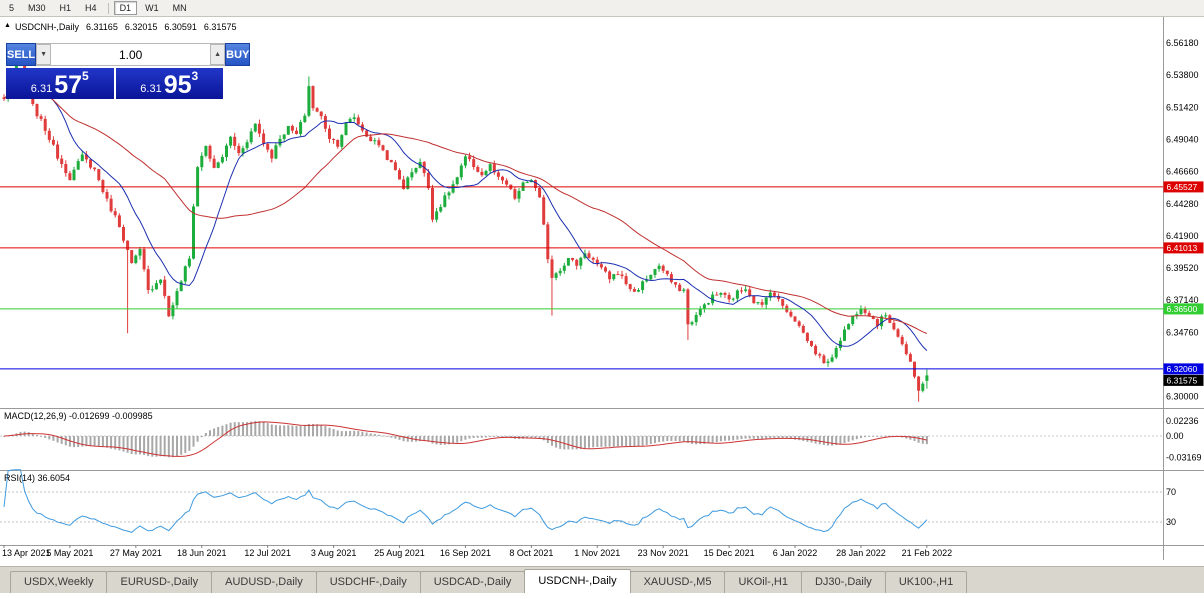  I want to click on date-axis-label: 6 Jan 2022, so click(795, 553).